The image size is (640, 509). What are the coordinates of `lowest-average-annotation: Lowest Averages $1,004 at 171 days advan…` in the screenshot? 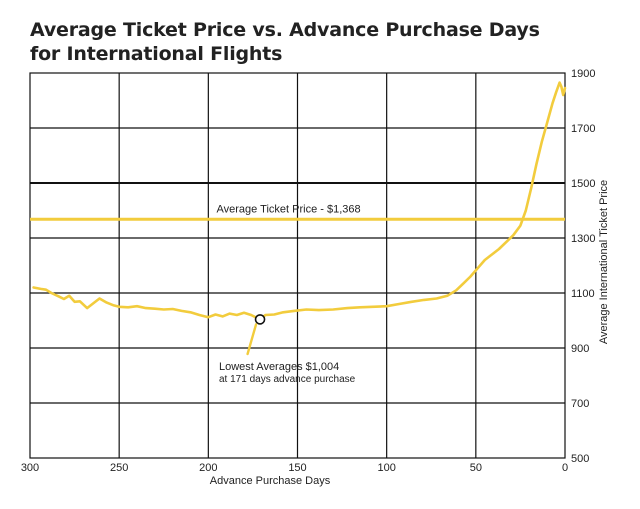 It's located at (287, 349).